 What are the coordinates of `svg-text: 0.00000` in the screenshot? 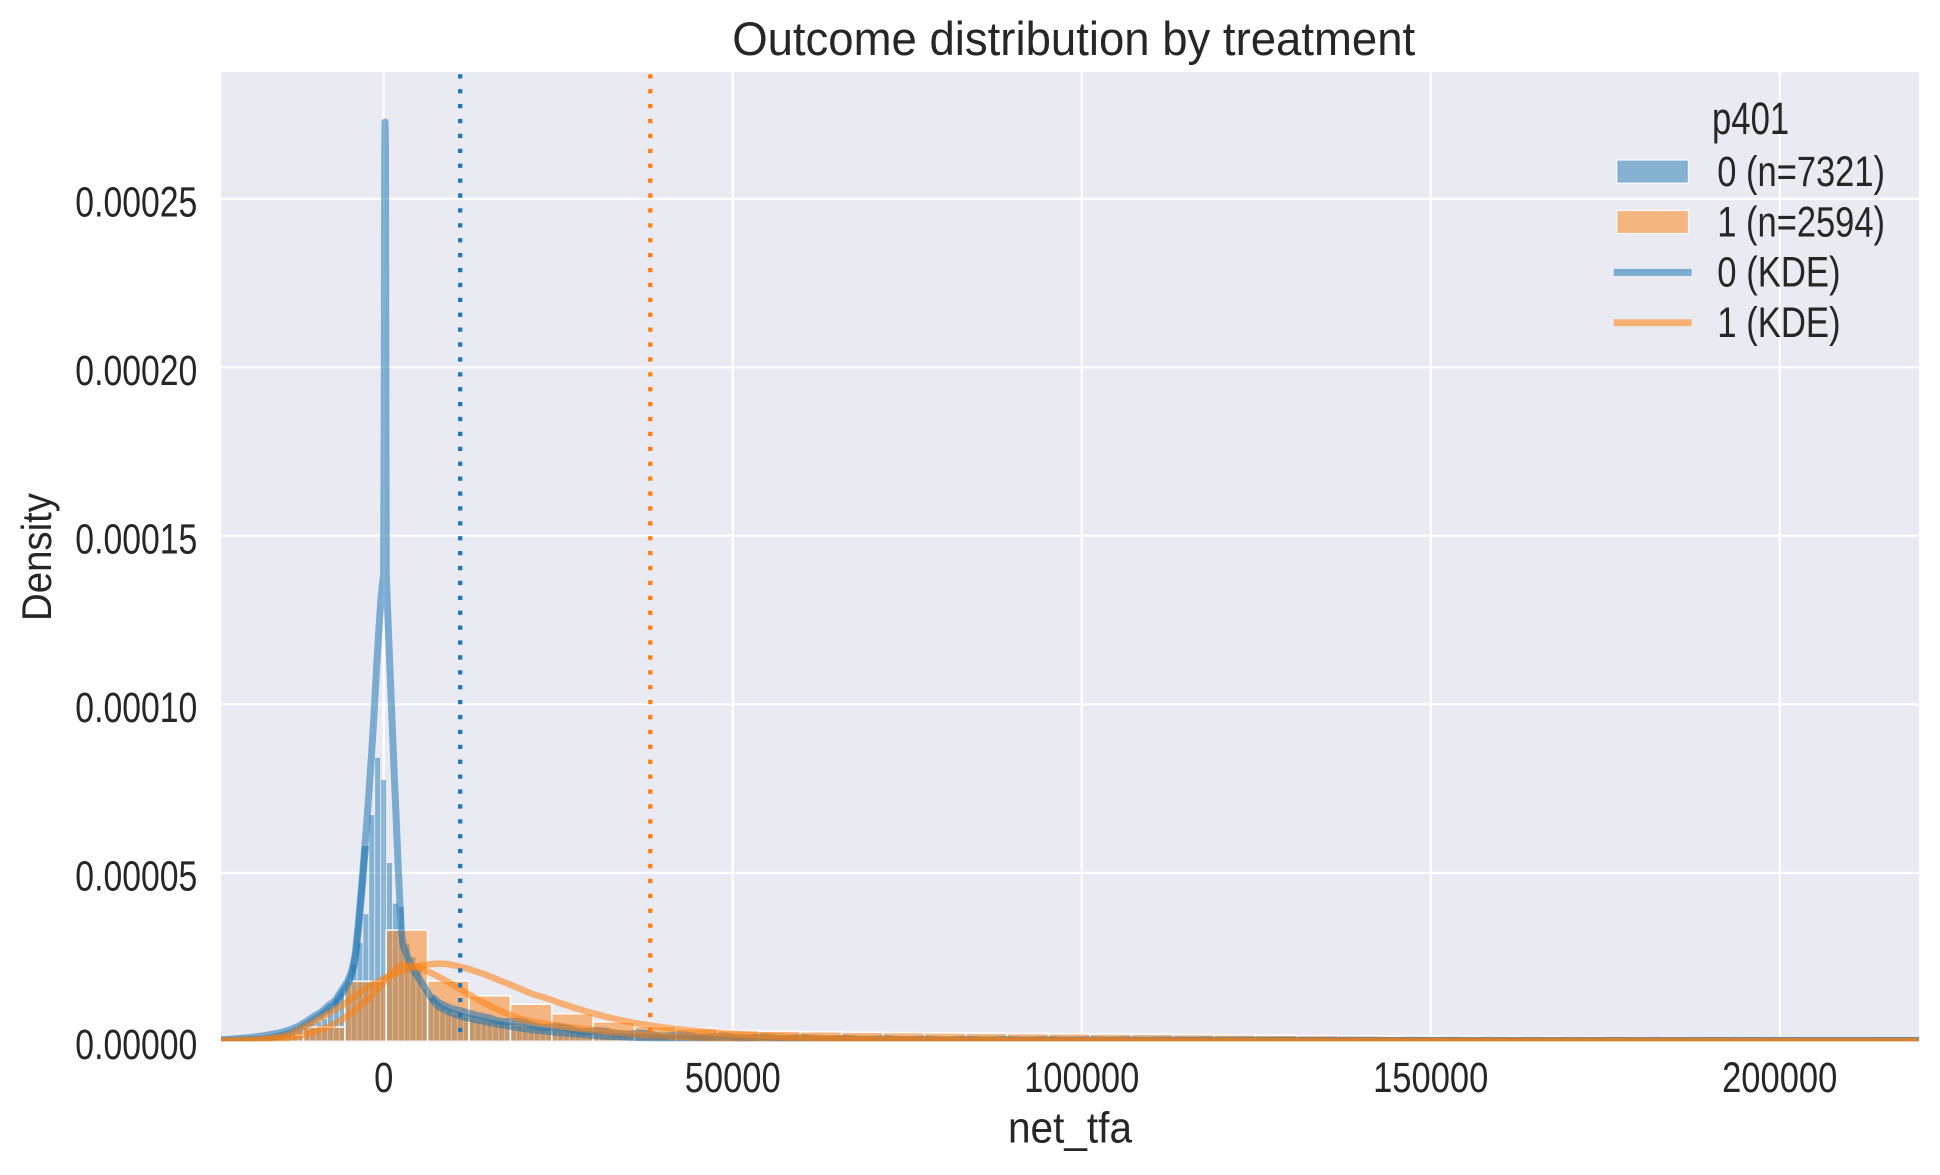 It's located at (136, 1044).